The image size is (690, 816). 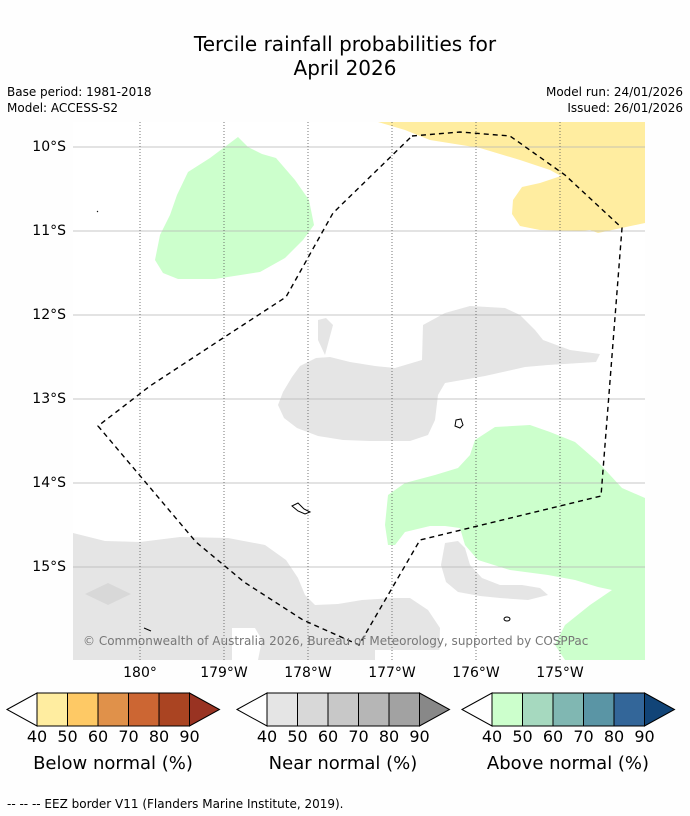 What do you see at coordinates (234, 208) in the screenshot?
I see `above-normal-region-north` at bounding box center [234, 208].